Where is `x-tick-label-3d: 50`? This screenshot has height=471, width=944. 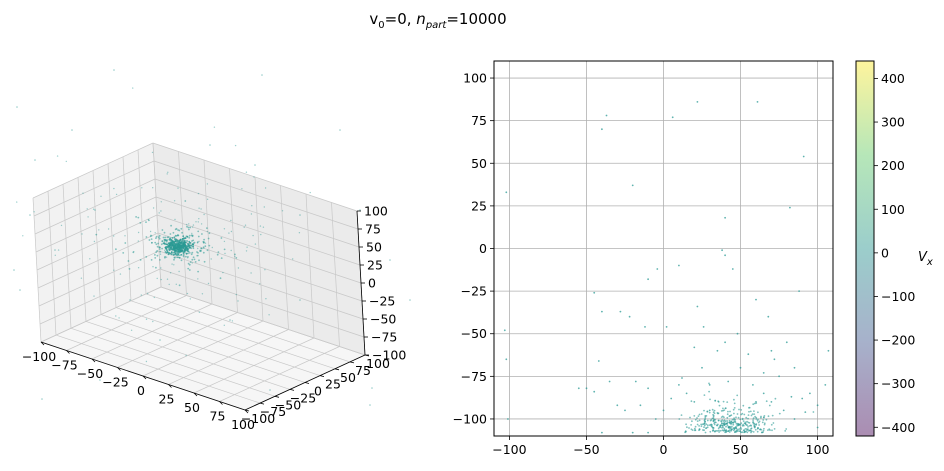
x-tick-label-3d: 50 is located at coordinates (192, 407).